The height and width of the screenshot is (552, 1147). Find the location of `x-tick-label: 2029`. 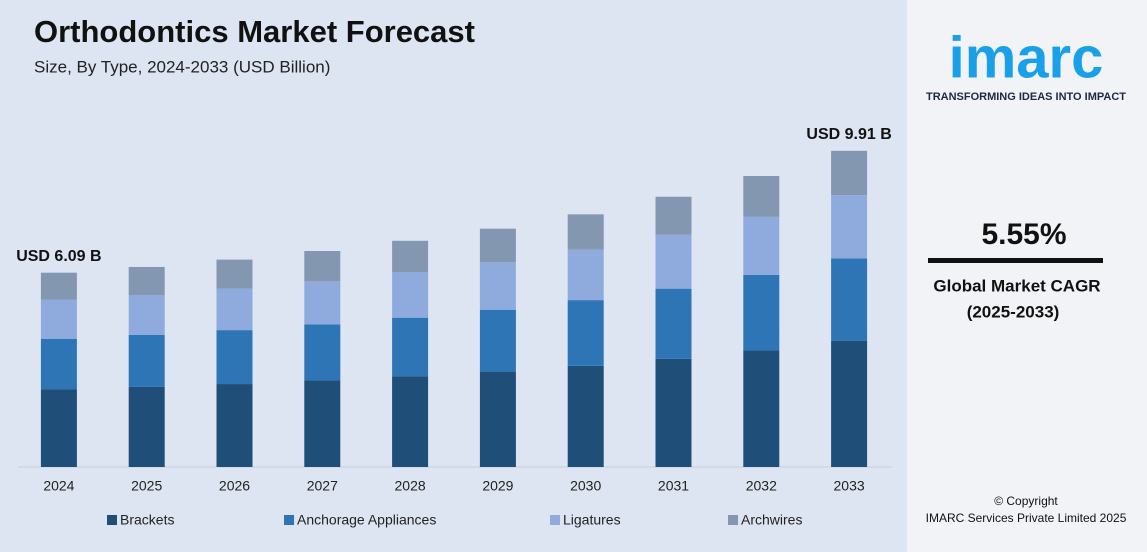

x-tick-label: 2029 is located at coordinates (497, 486).